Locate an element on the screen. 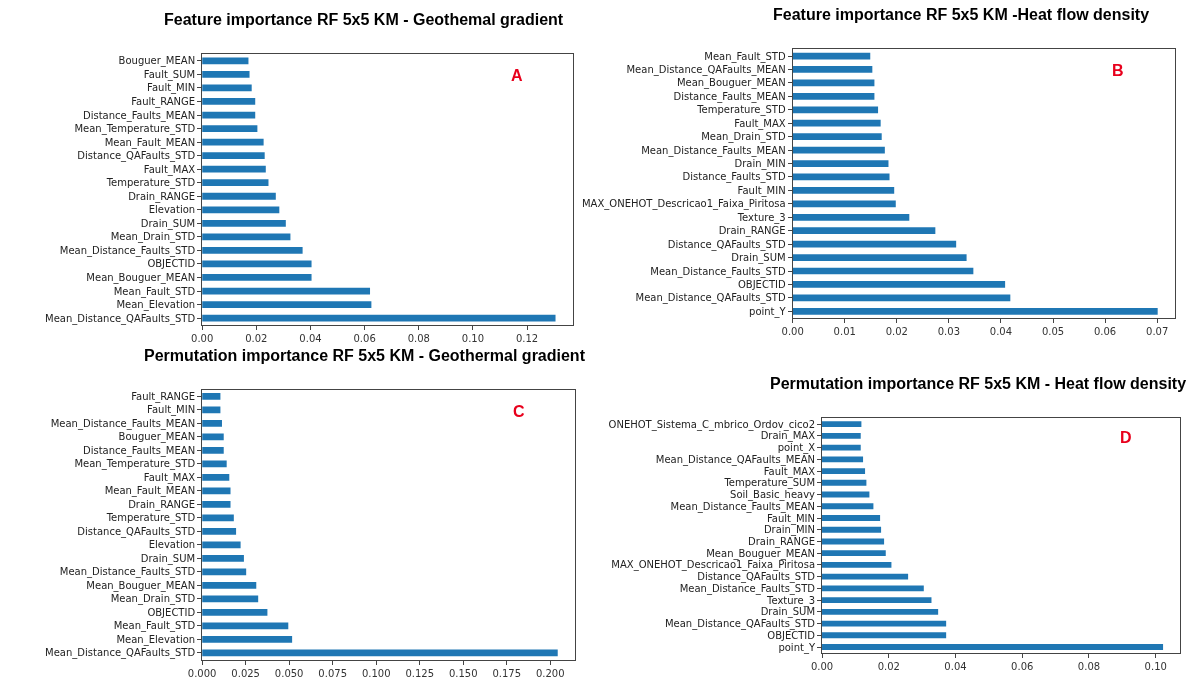 This screenshot has height=693, width=1203. chart-title: Permutation importance RF 5x5 KM - Geothermal gradient is located at coordinates (365, 355).